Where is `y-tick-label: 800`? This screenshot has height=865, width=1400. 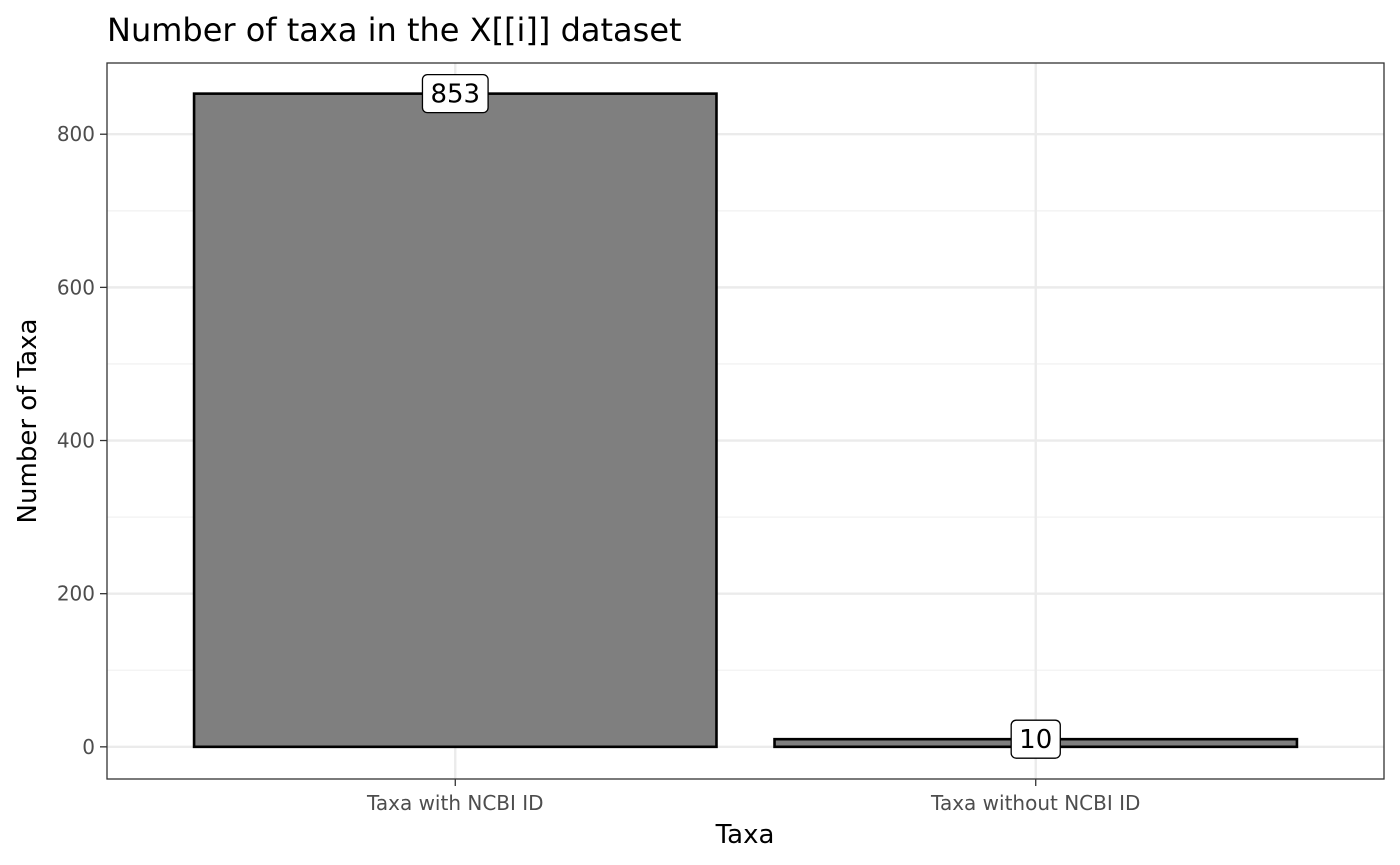 y-tick-label: 800 is located at coordinates (76, 134).